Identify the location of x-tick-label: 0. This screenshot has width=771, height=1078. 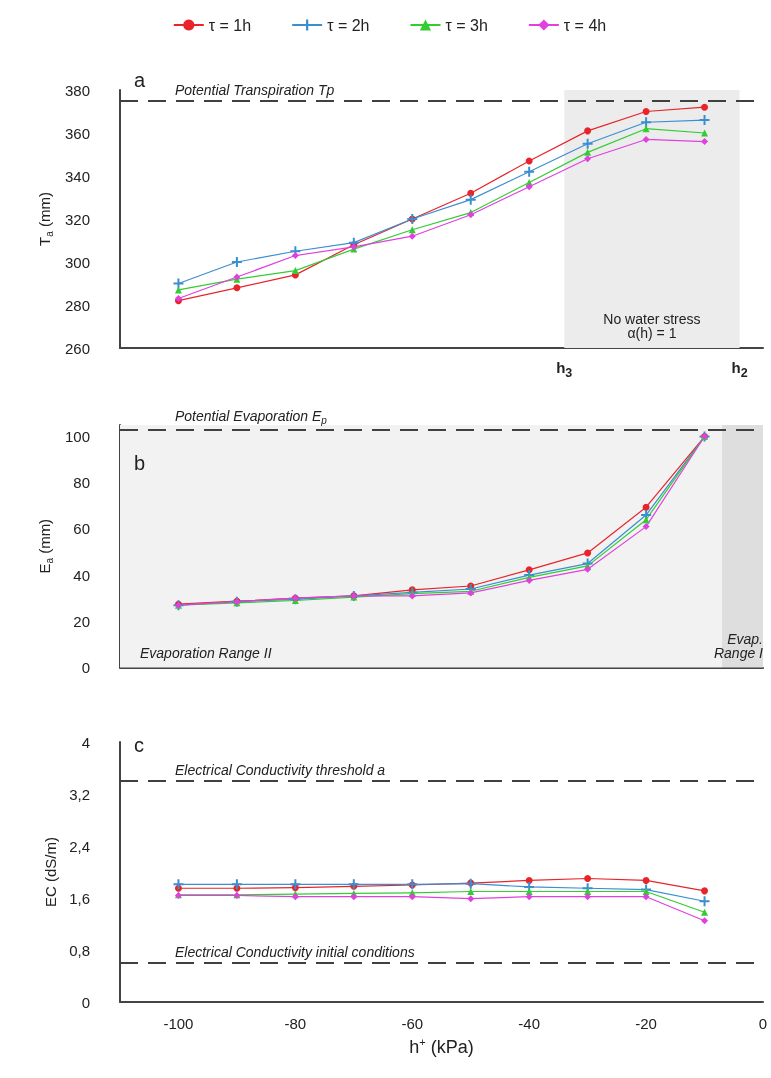
(763, 1023).